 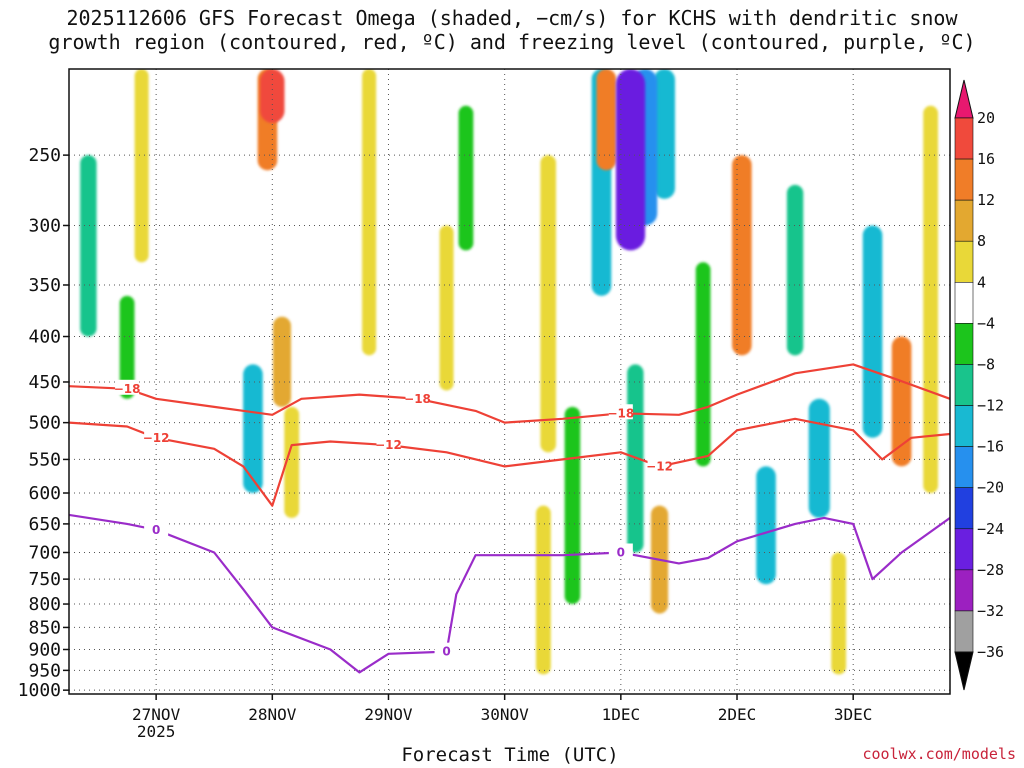 I want to click on colorbar-label: 16, so click(x=986, y=159).